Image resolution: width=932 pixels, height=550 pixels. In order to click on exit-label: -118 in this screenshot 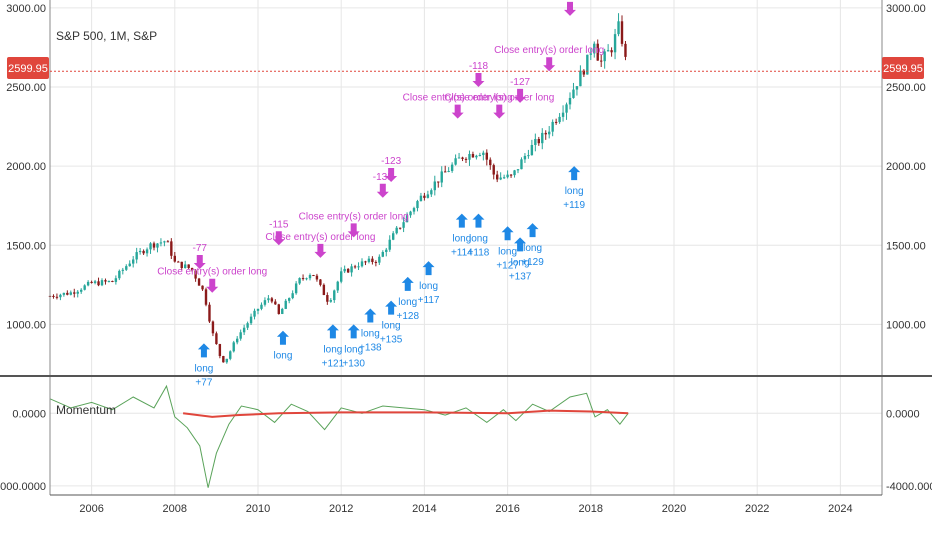, I will do `click(479, 66)`.